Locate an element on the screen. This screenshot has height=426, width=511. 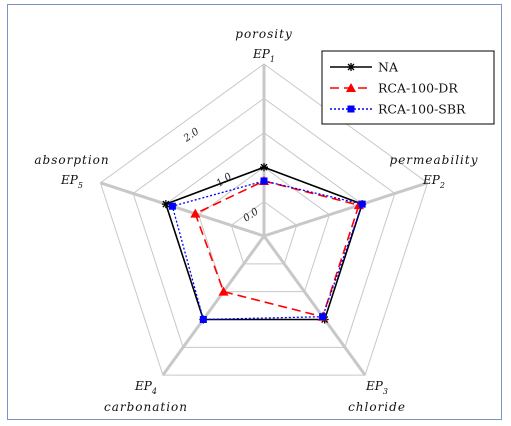
axis-code-subscript: 3 is located at coordinates (385, 391).